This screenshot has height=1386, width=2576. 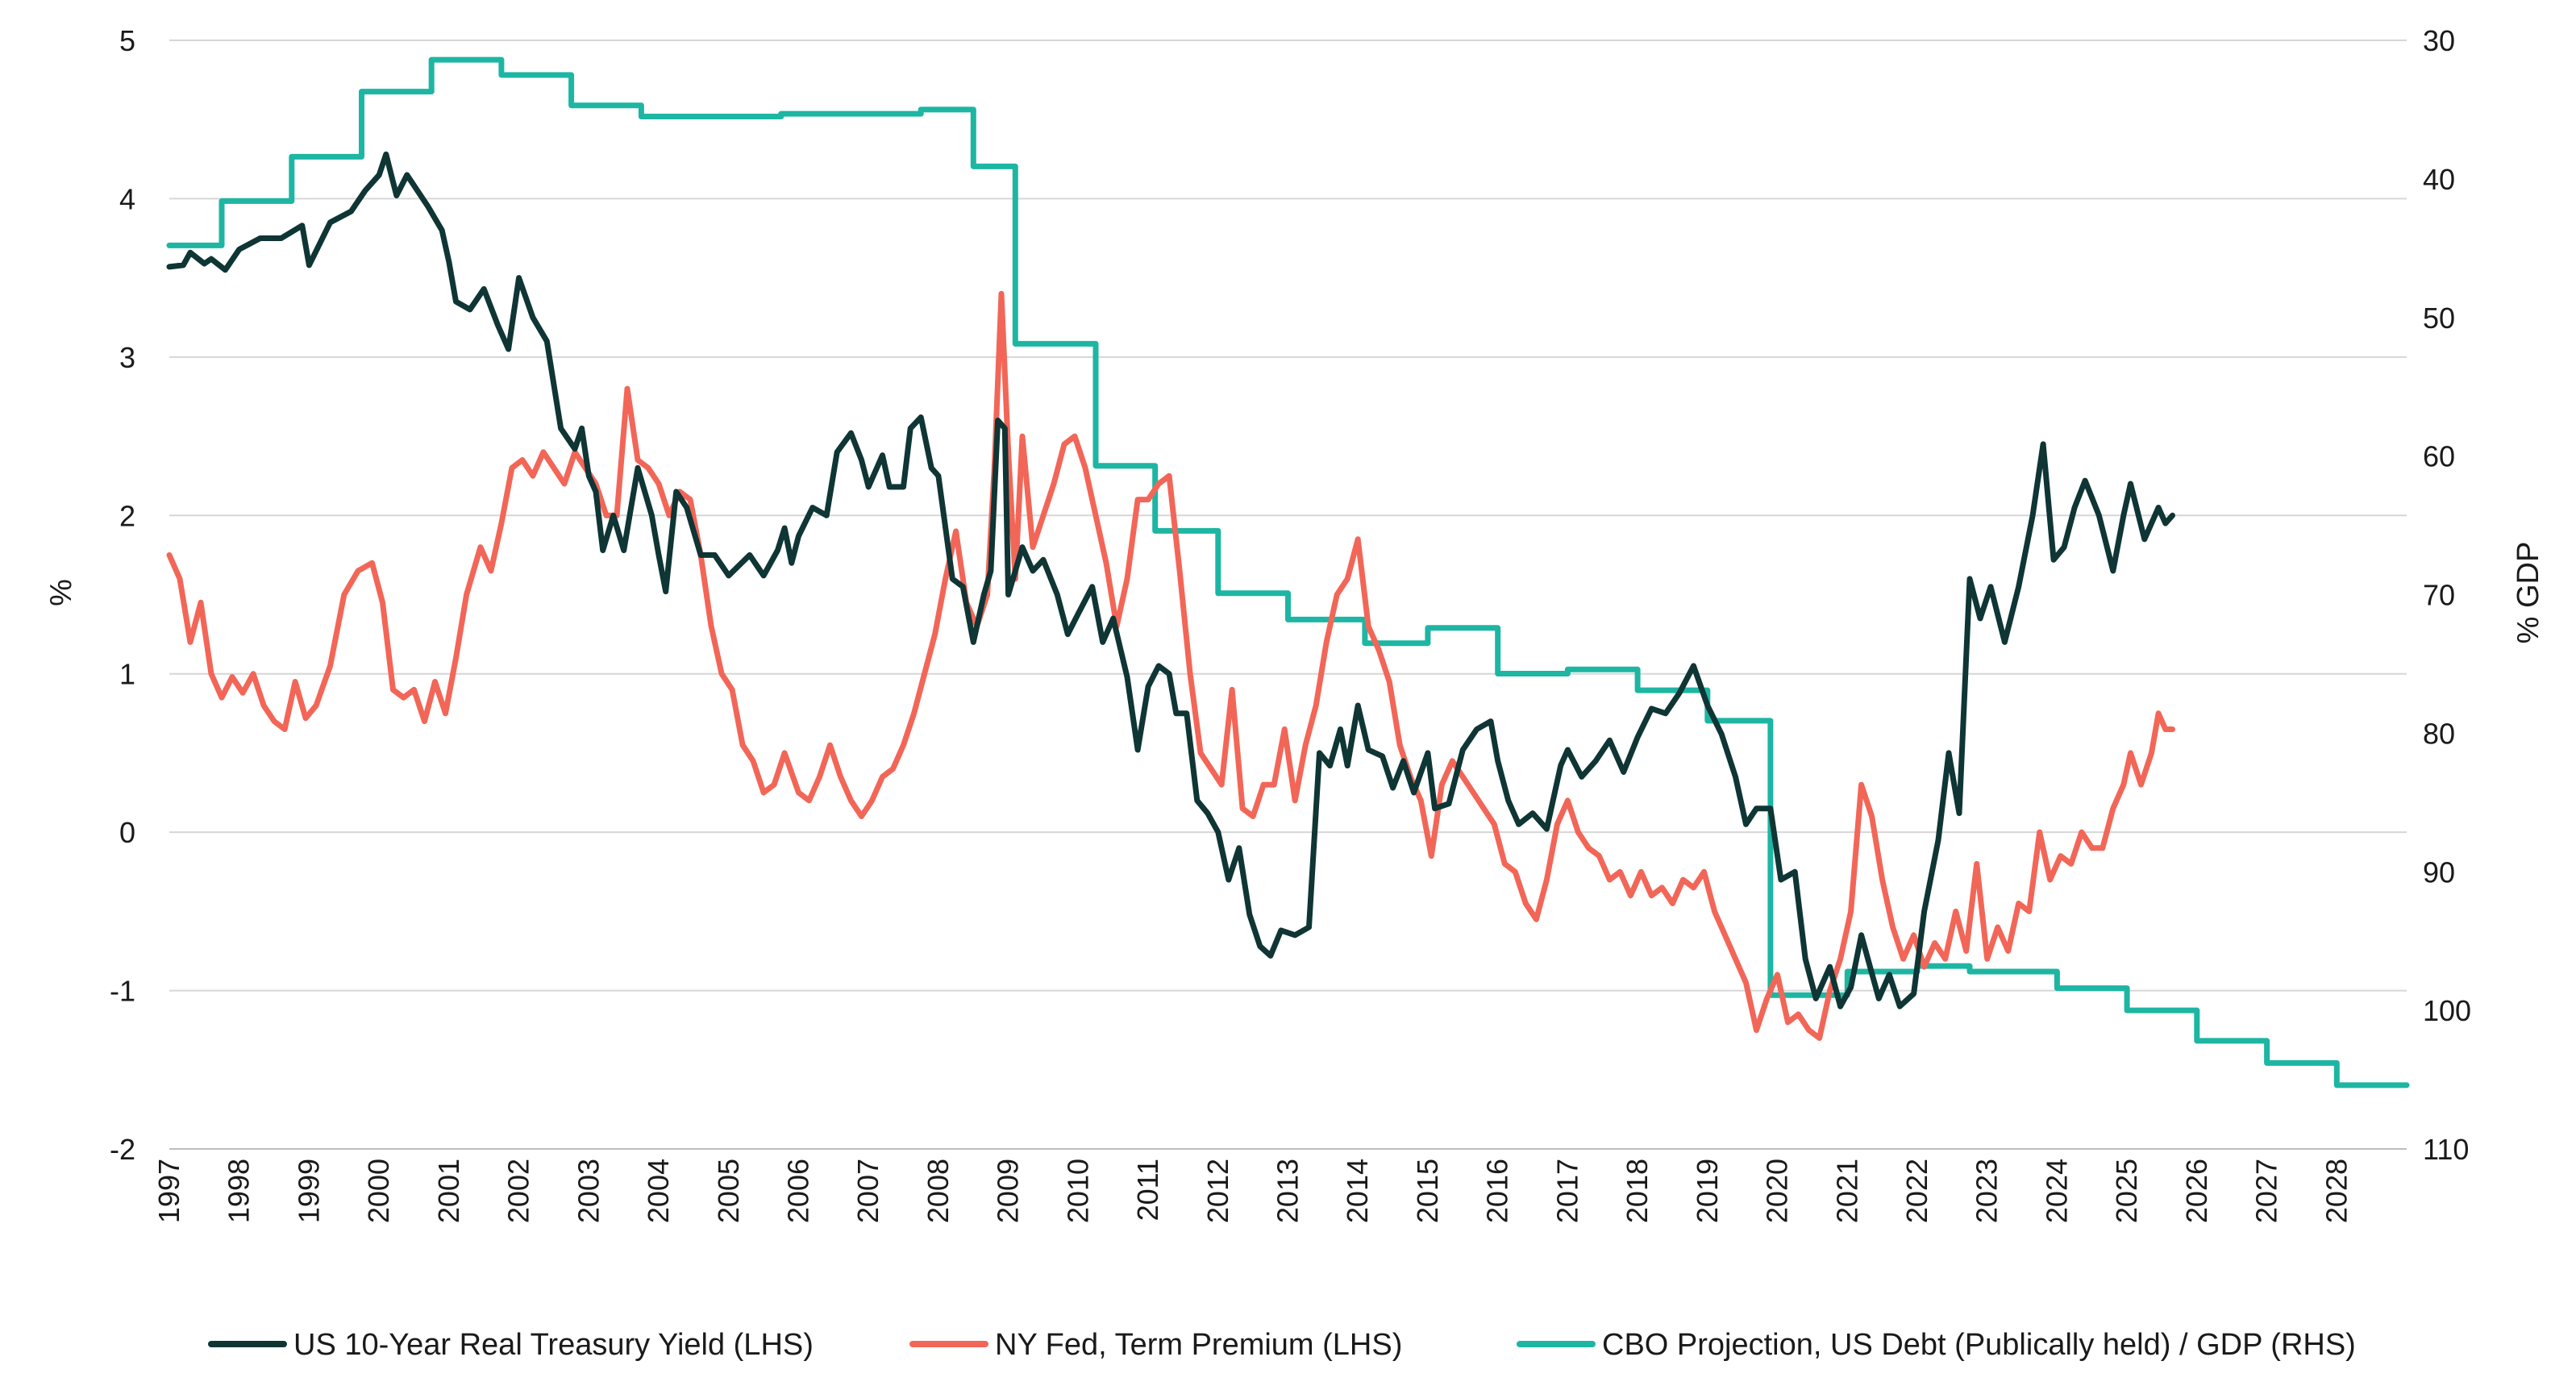 I want to click on left-tick-label: 5, so click(x=127, y=40).